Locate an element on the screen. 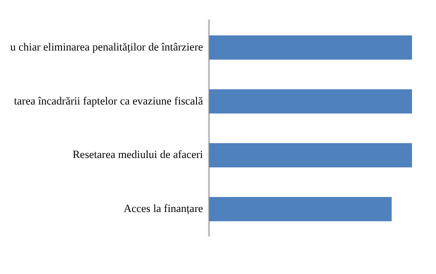 This screenshot has height=274, width=436. y-tick-label: Resetarea mediului de afaceri is located at coordinates (137, 155).